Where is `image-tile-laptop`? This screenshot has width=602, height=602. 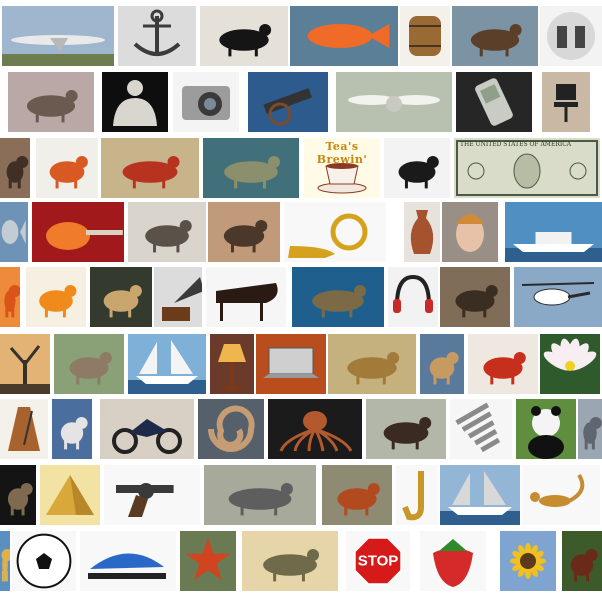
image-tile-laptop is located at coordinates (291, 364).